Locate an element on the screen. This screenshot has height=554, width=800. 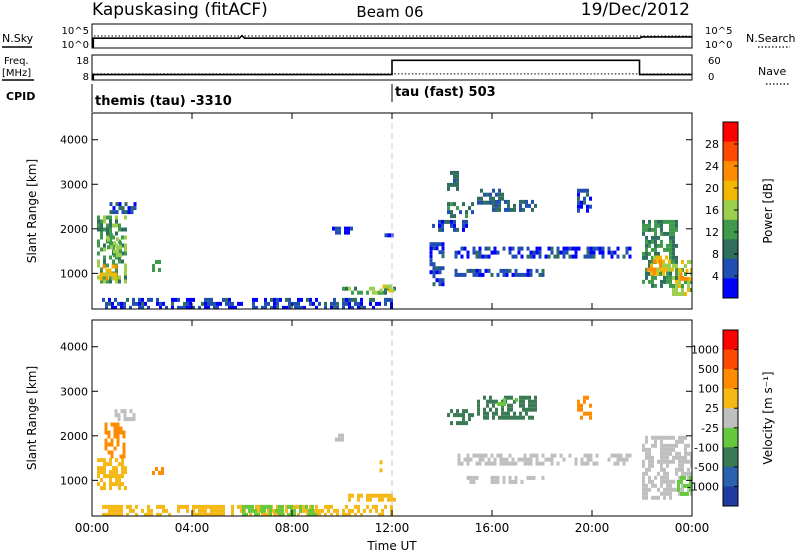
x-tick-label: 12:00 is located at coordinates (392, 528).